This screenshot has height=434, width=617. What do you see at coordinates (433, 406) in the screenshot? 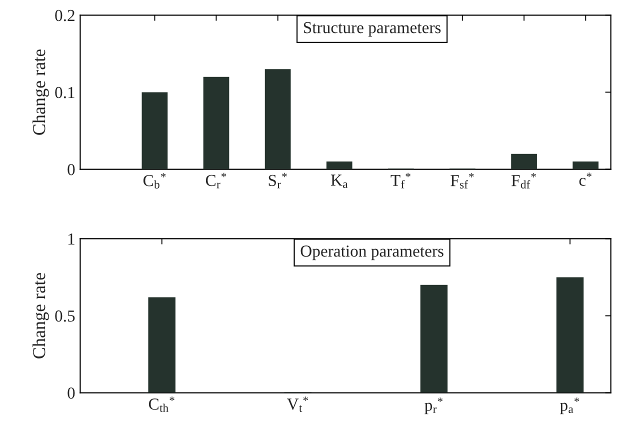
I see `x-tick-label: p$_{r}$$^{*}$` at bounding box center [433, 406].